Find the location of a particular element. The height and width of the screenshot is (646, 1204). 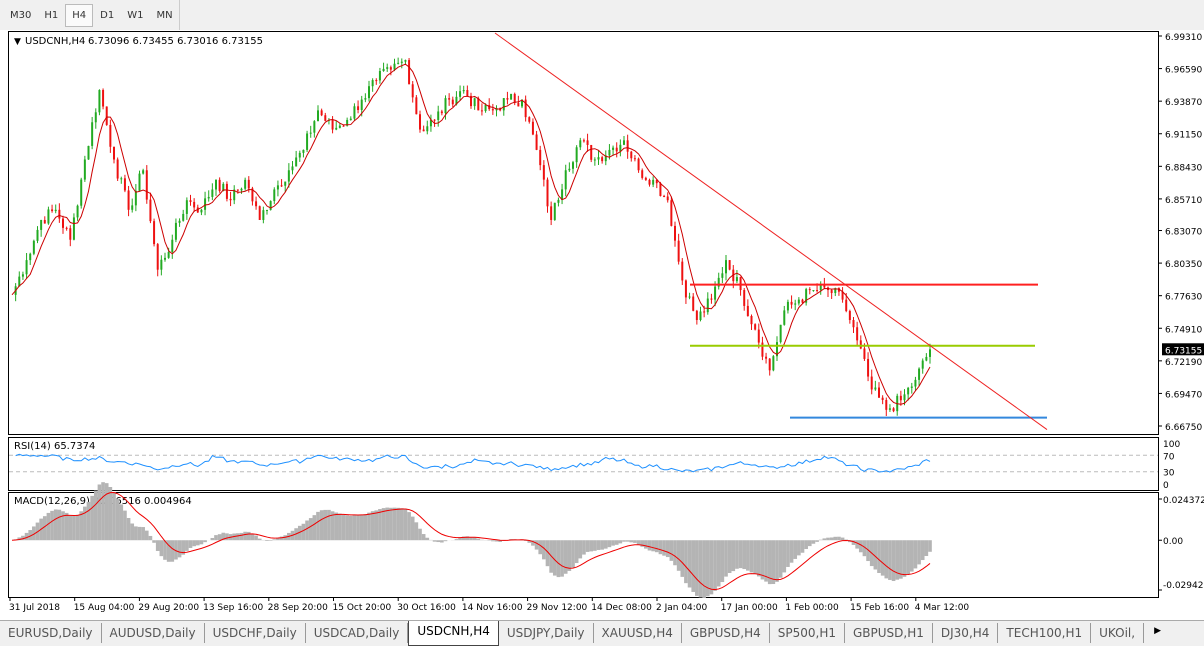

price-tick-label: 6.91150 is located at coordinates (1183, 136).